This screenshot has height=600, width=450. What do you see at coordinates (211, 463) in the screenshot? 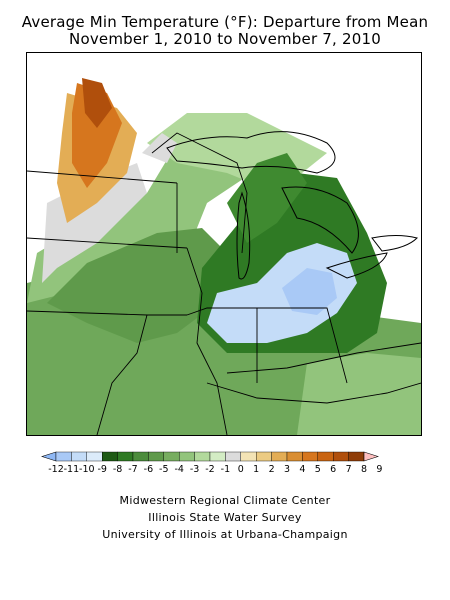
I see `color-legend: -12 -11 -10 -9 -8 -7 -6 -5 -4 -3 -2 -1 0 1 2 3 4 5 6 7 8 9` at bounding box center [211, 463].